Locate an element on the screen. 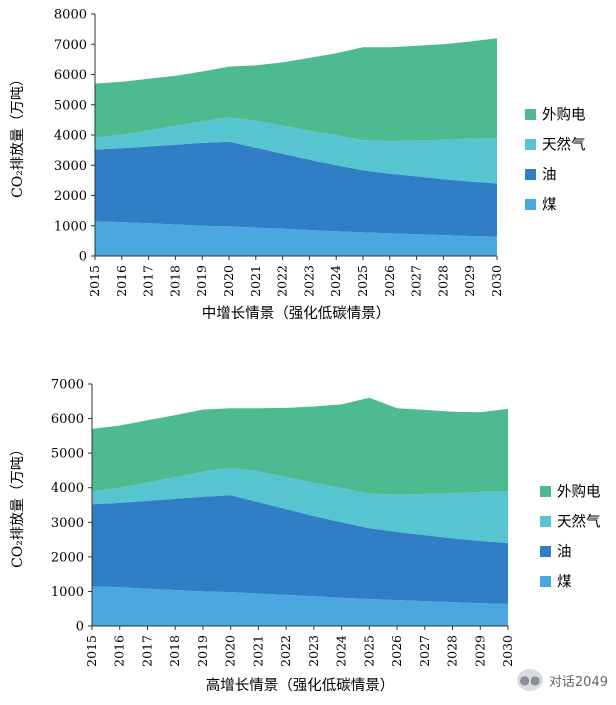  watermark: ●● 对话2049 is located at coordinates (562, 680).